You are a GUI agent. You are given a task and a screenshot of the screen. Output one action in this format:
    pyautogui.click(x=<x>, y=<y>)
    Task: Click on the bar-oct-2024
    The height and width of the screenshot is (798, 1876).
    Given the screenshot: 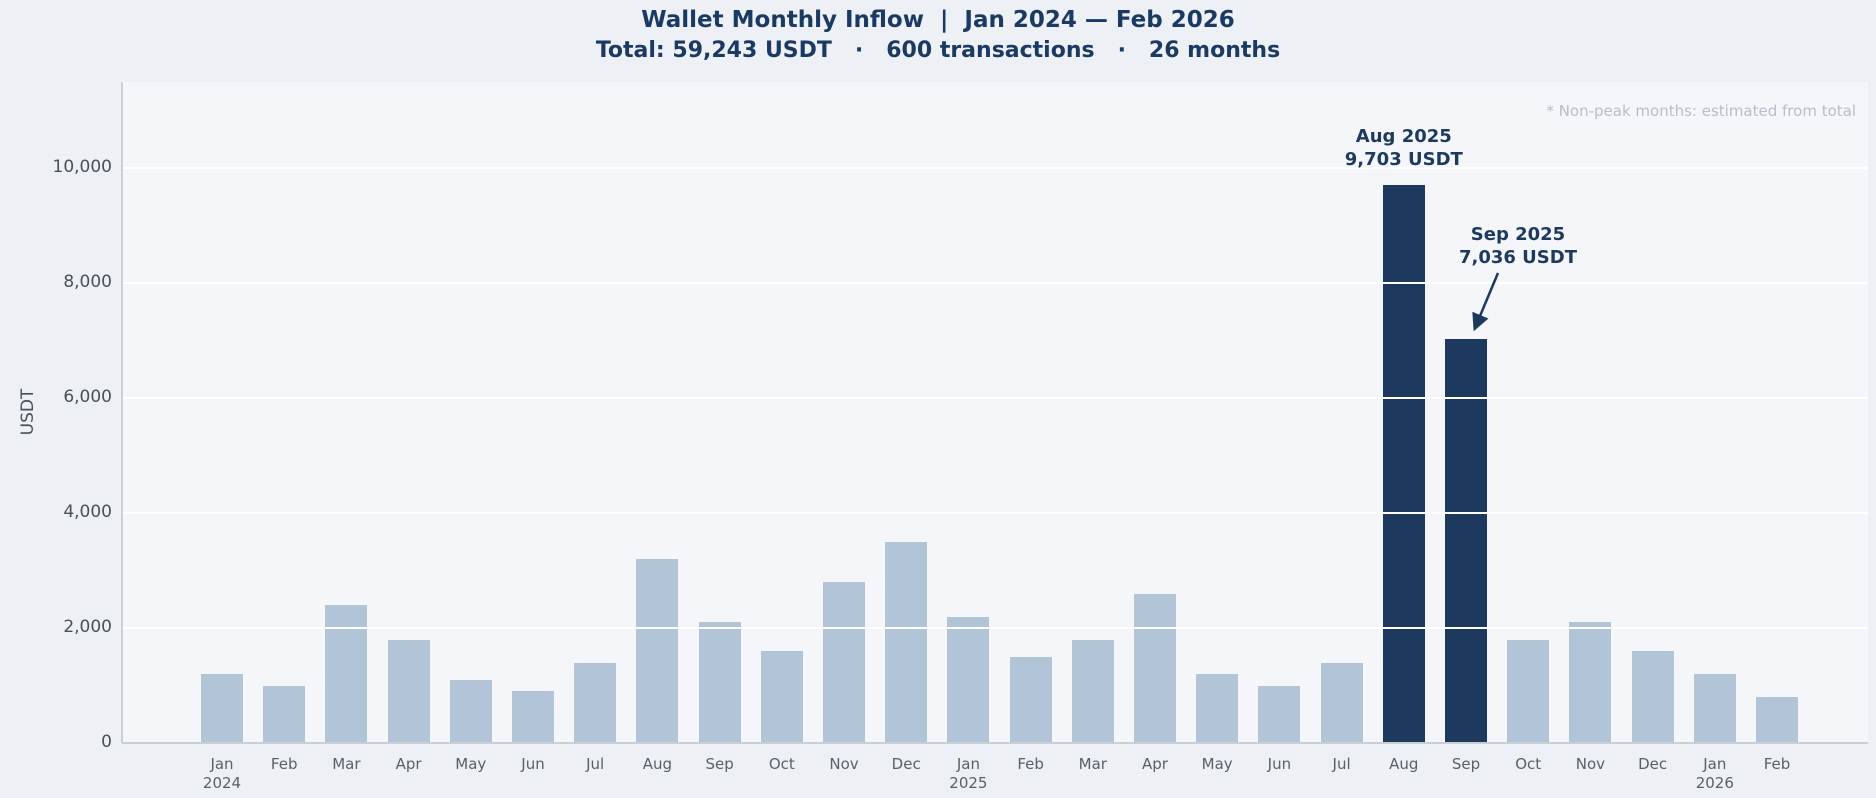 What is the action you would take?
    pyautogui.click(x=781, y=697)
    